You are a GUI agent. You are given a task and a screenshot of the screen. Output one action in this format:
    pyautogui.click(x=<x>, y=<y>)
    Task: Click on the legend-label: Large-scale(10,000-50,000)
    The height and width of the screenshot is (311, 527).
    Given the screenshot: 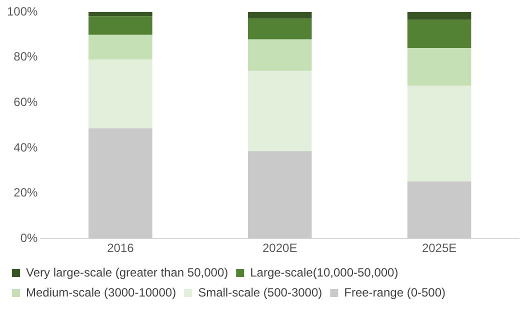 What is the action you would take?
    pyautogui.click(x=324, y=272)
    